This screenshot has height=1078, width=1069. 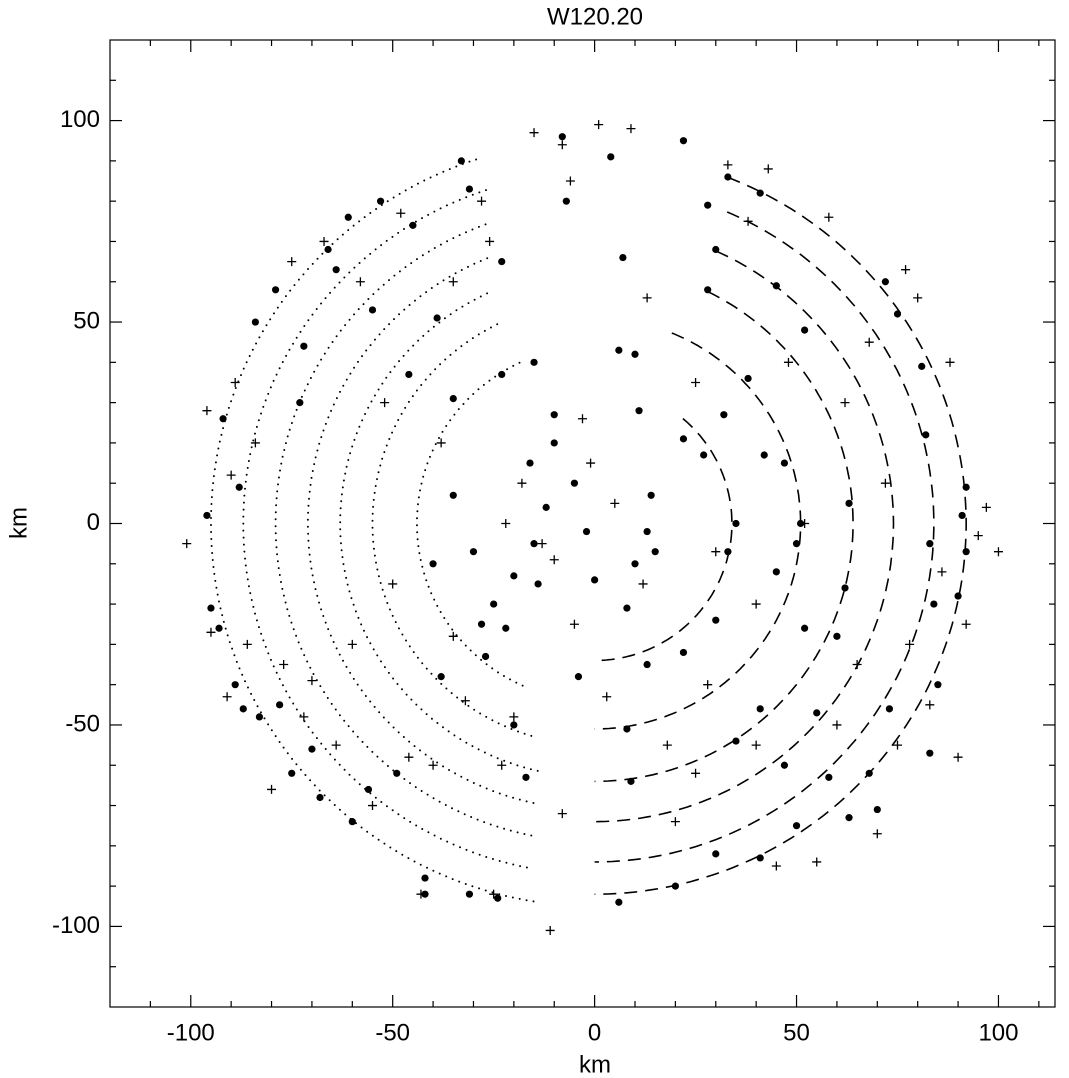 What do you see at coordinates (82, 723) in the screenshot?
I see `y-tick-label: -50` at bounding box center [82, 723].